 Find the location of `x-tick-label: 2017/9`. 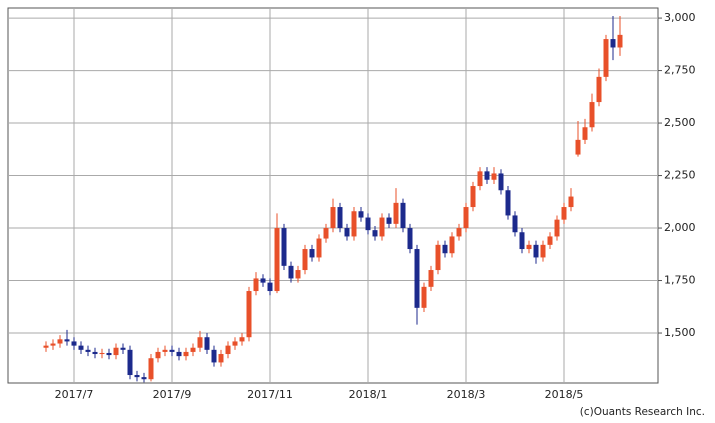

x-tick-label: 2017/9 is located at coordinates (172, 394).